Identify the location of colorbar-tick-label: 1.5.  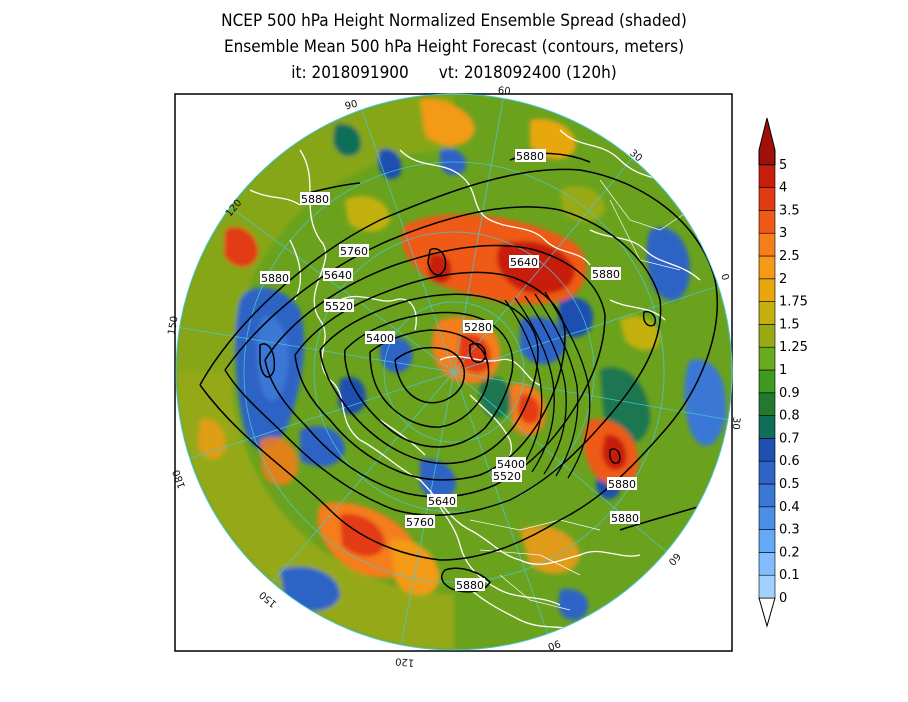
(789, 324).